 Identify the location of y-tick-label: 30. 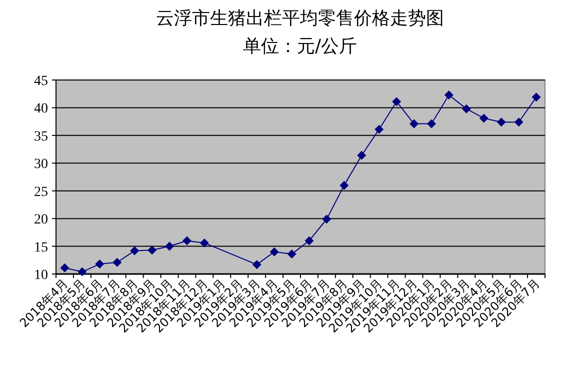
(41, 164).